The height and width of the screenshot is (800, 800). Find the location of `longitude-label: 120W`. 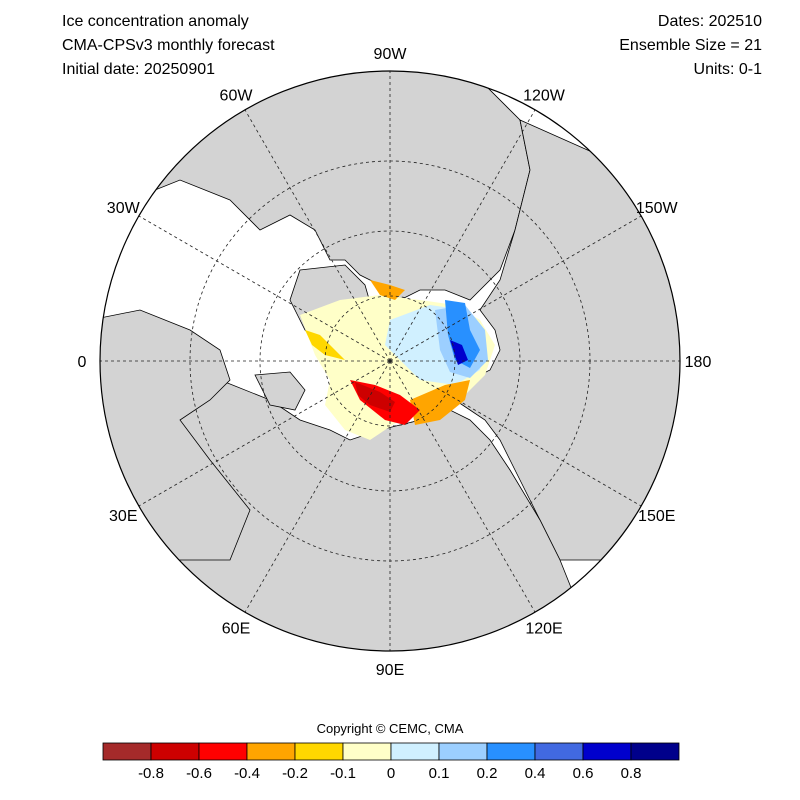

longitude-label: 120W is located at coordinates (544, 95).